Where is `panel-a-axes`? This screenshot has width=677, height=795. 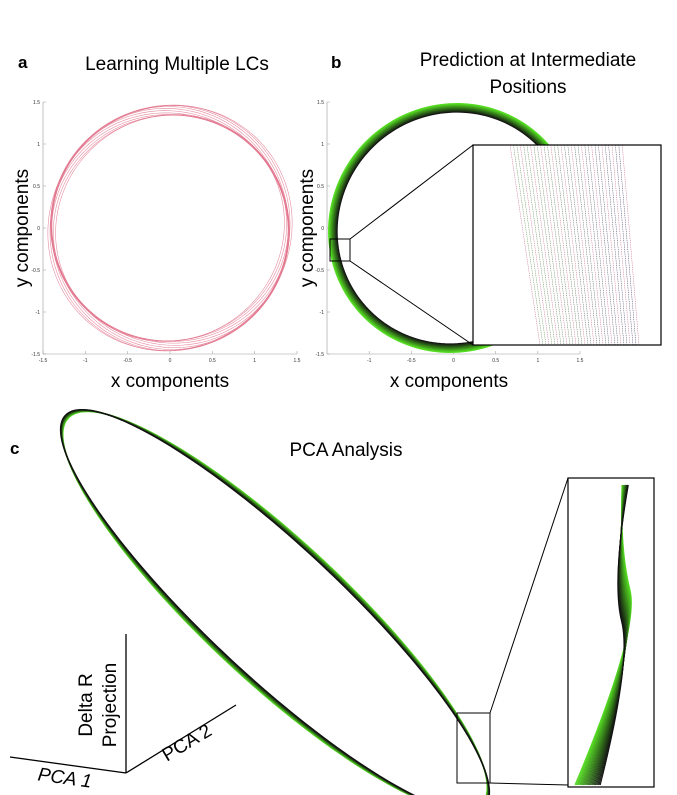
panel-a-axes is located at coordinates (169, 228).